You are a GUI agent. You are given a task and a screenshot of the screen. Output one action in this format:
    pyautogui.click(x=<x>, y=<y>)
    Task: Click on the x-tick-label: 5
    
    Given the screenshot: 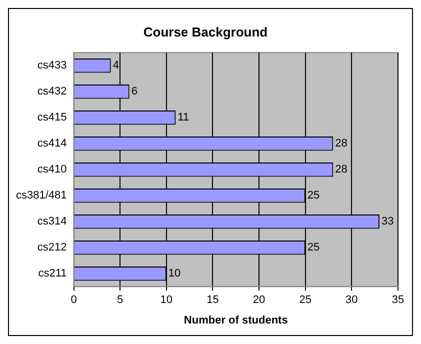 What is the action you would take?
    pyautogui.click(x=120, y=300)
    